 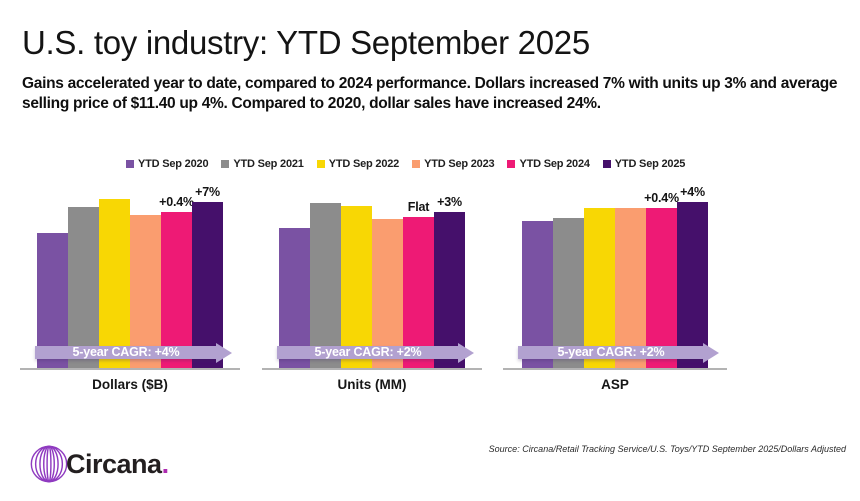 I want to click on bars-row: +0.4% +7%, so click(x=130, y=271).